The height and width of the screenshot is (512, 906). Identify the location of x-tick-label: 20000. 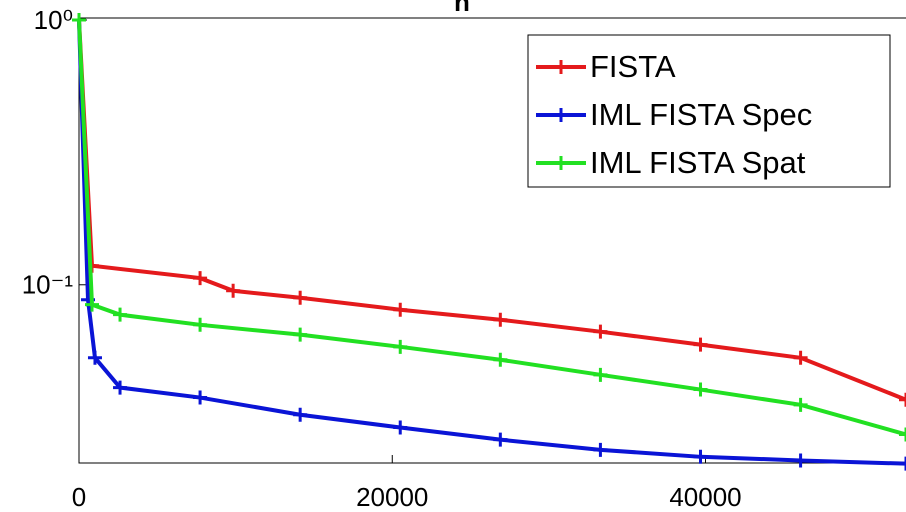
(392, 497).